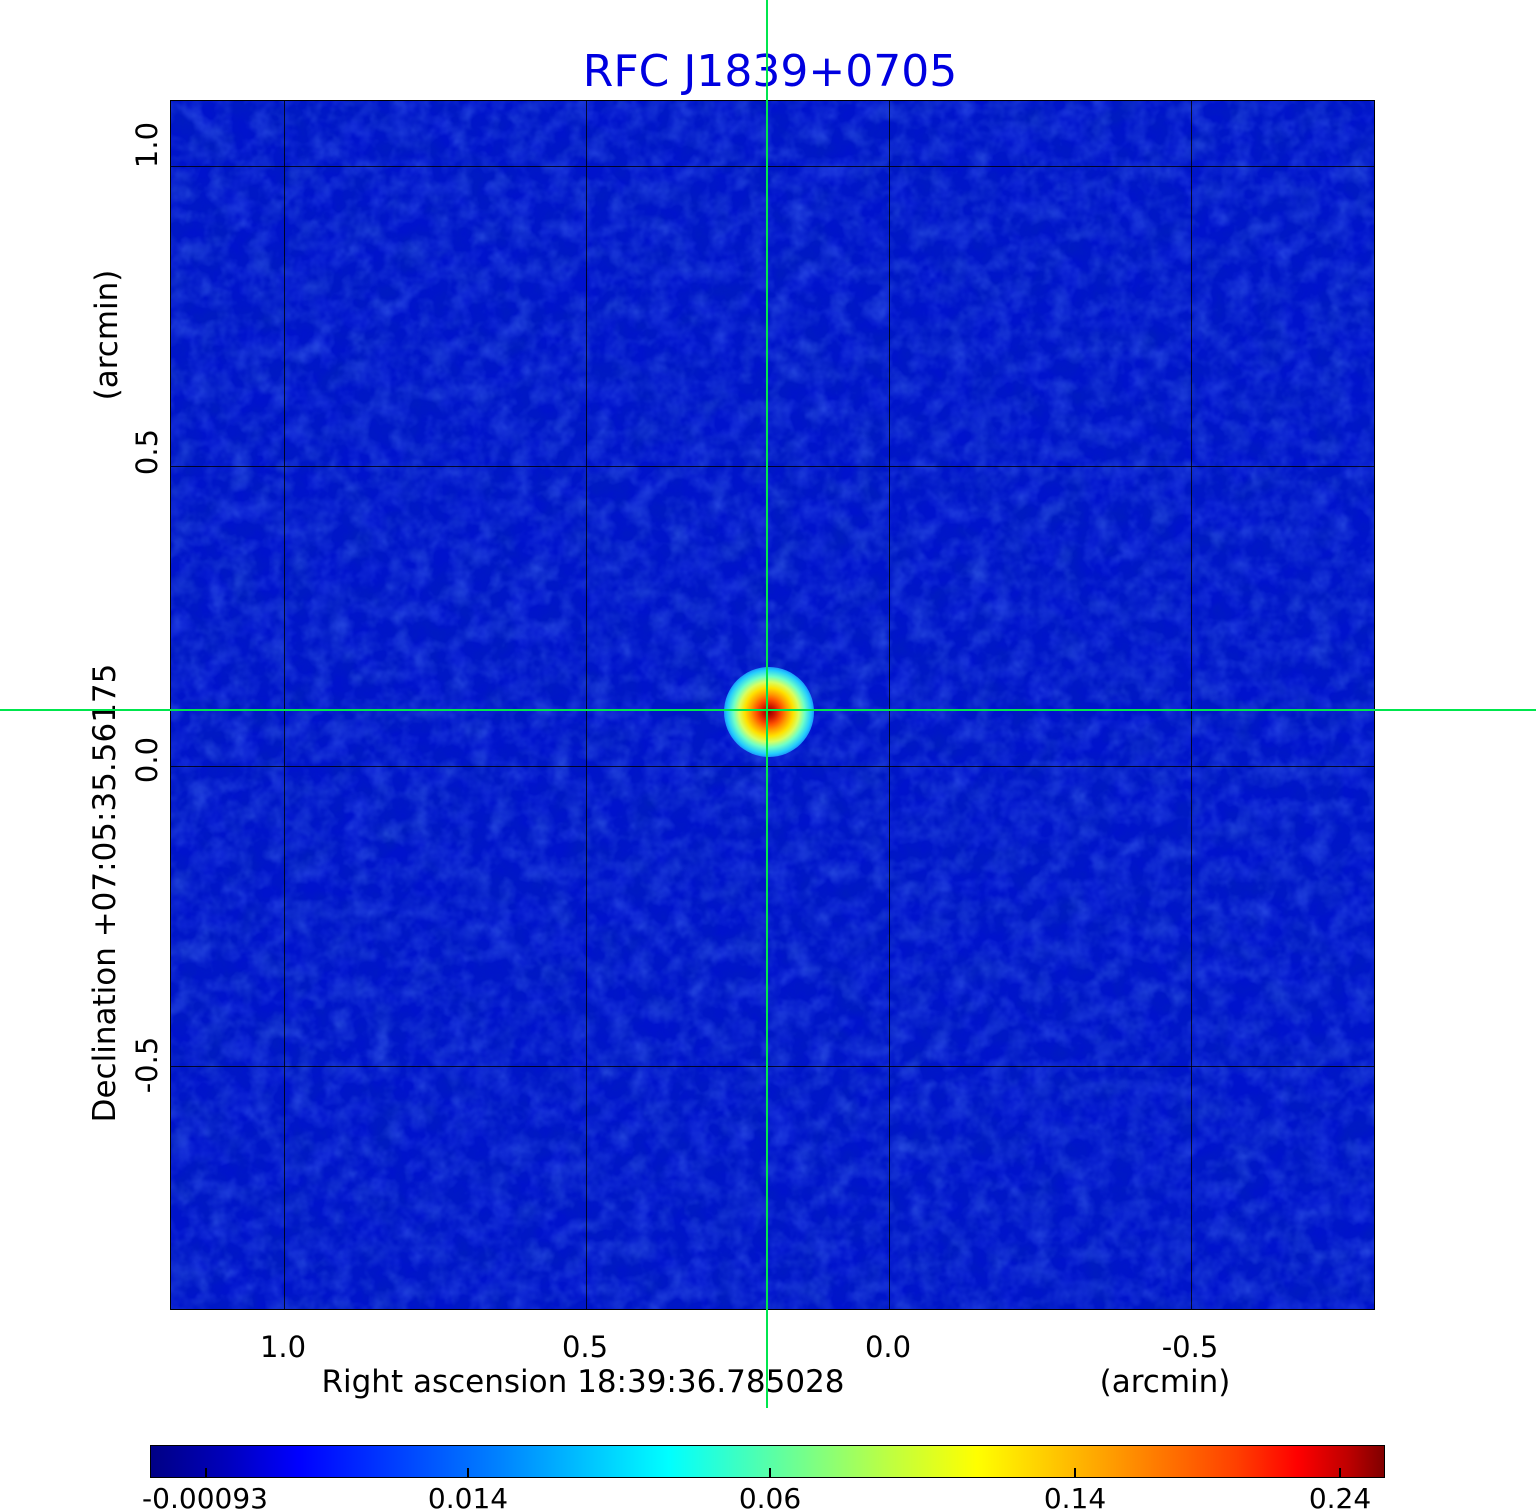  I want to click on colorbar-label-4: 0.14, so click(1075, 1496).